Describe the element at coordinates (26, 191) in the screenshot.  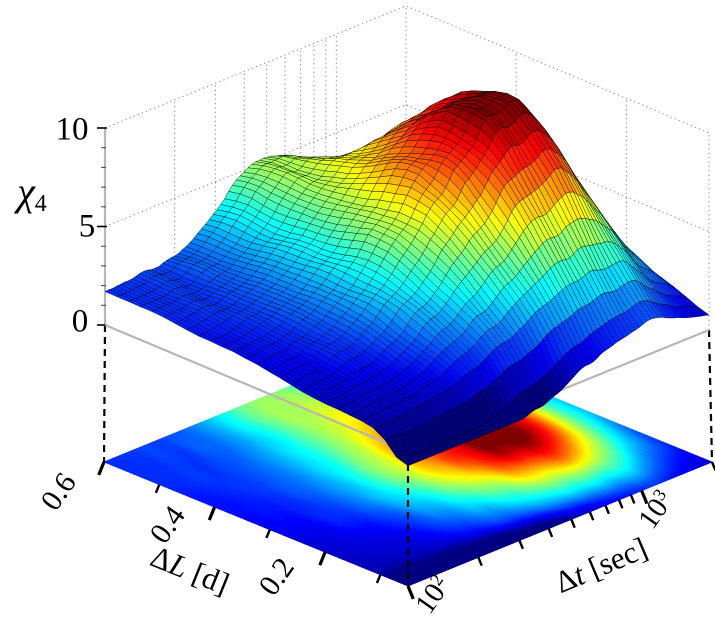
I see `z-axis-label-symbol: χ` at that location.